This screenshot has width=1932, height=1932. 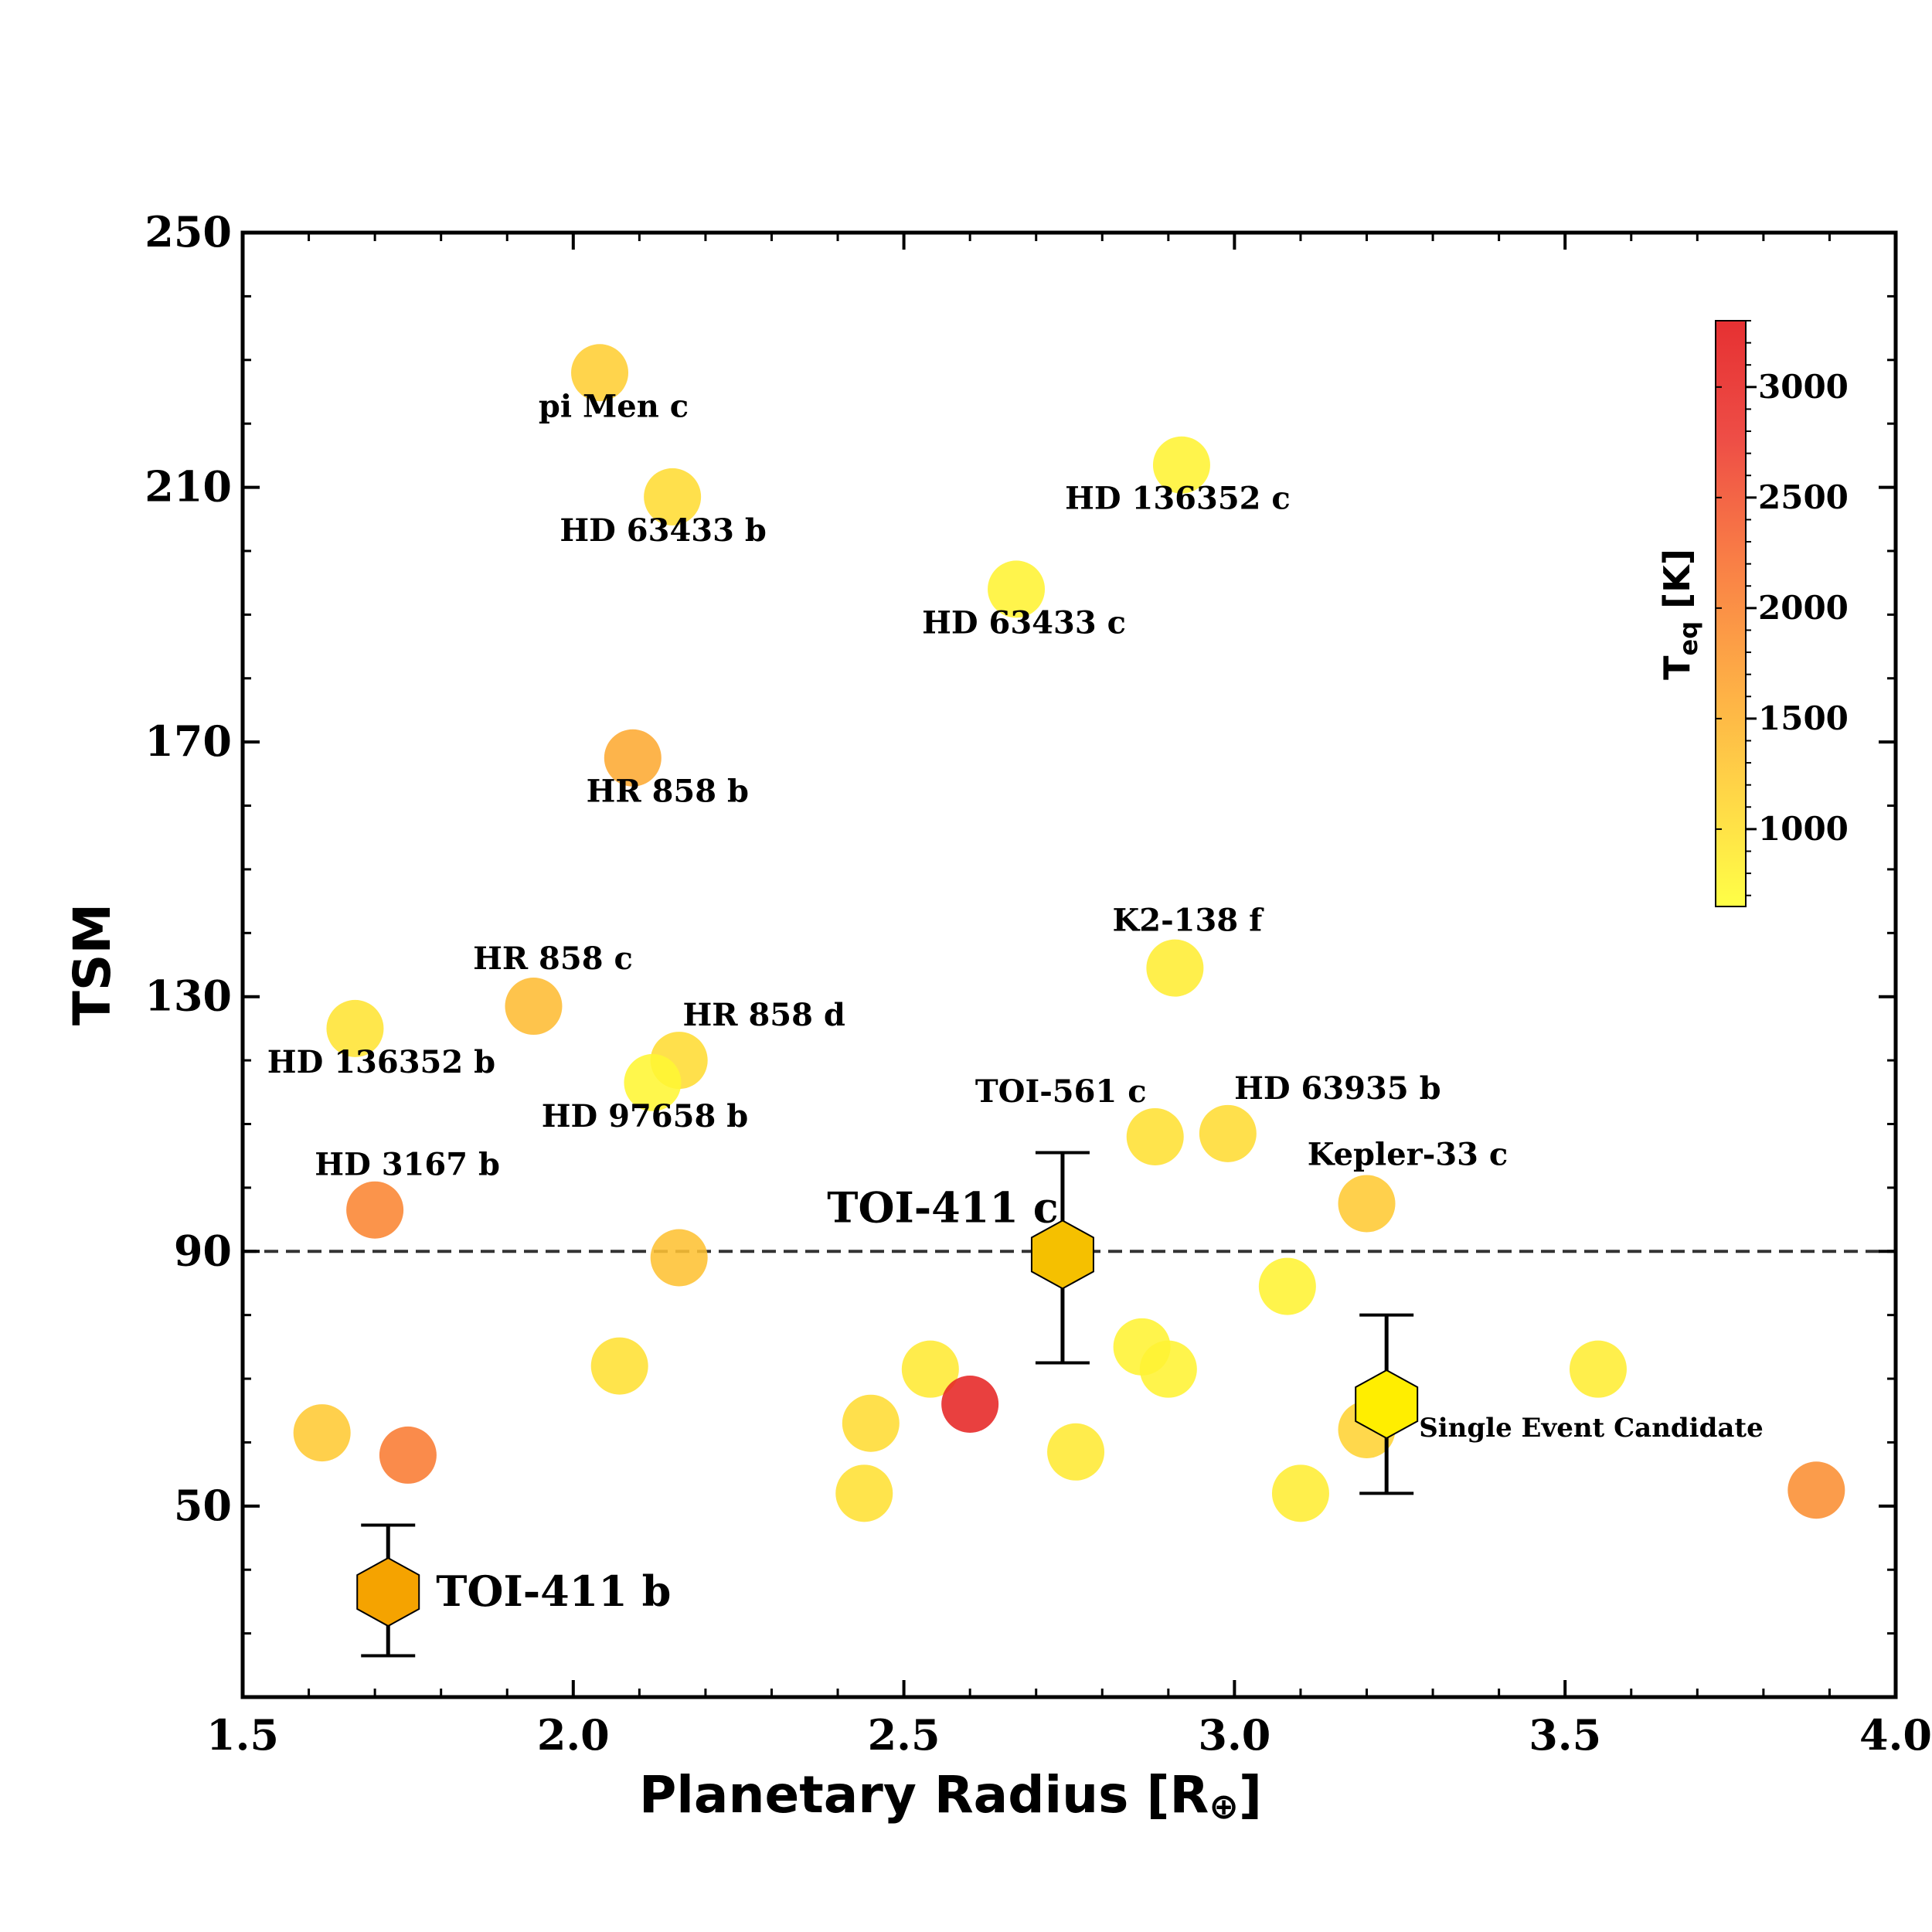 What do you see at coordinates (1803, 387) in the screenshot?
I see `colorbar-tick-label: 3000` at bounding box center [1803, 387].